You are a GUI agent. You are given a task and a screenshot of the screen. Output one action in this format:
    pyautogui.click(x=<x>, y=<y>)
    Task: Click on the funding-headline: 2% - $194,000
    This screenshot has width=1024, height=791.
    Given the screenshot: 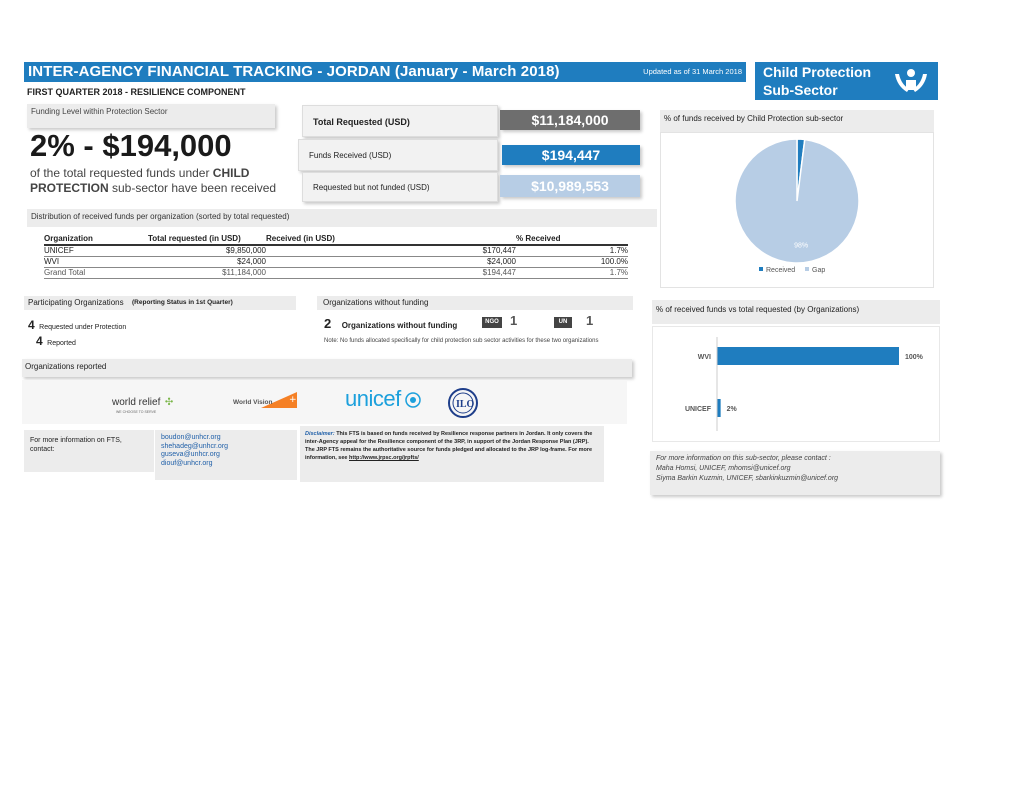 What is the action you would take?
    pyautogui.click(x=131, y=145)
    